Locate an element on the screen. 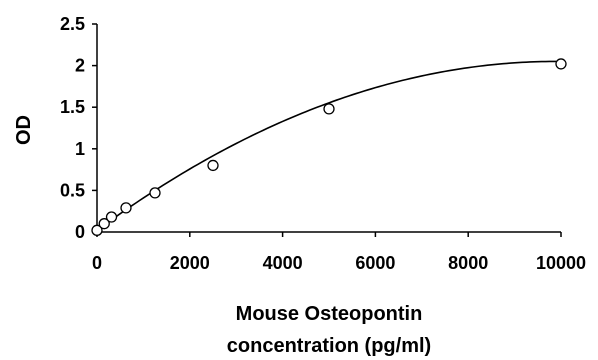 The width and height of the screenshot is (598, 360). x-axis-title-line-1: Mouse Osteopontin is located at coordinates (329, 314).